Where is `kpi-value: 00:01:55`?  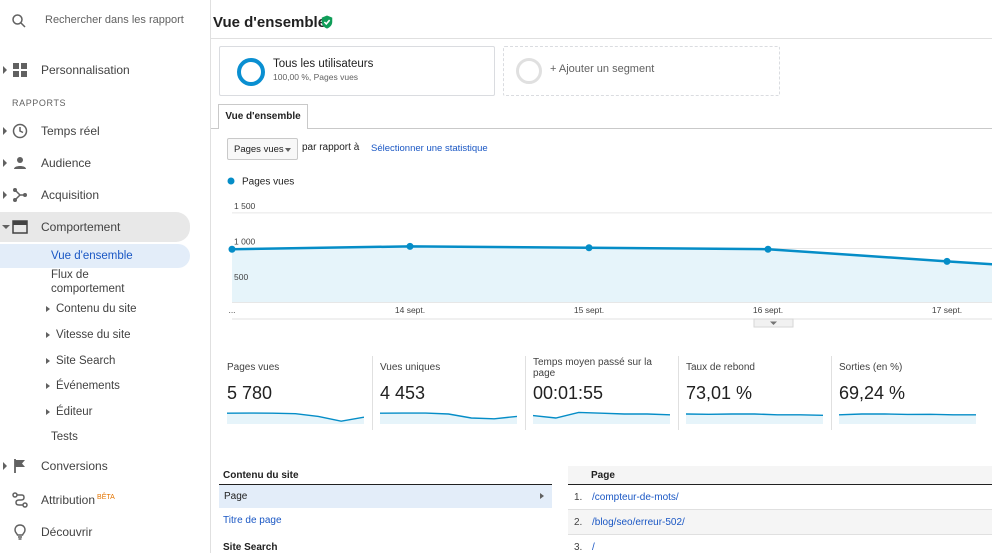 kpi-value: 00:01:55 is located at coordinates (568, 393).